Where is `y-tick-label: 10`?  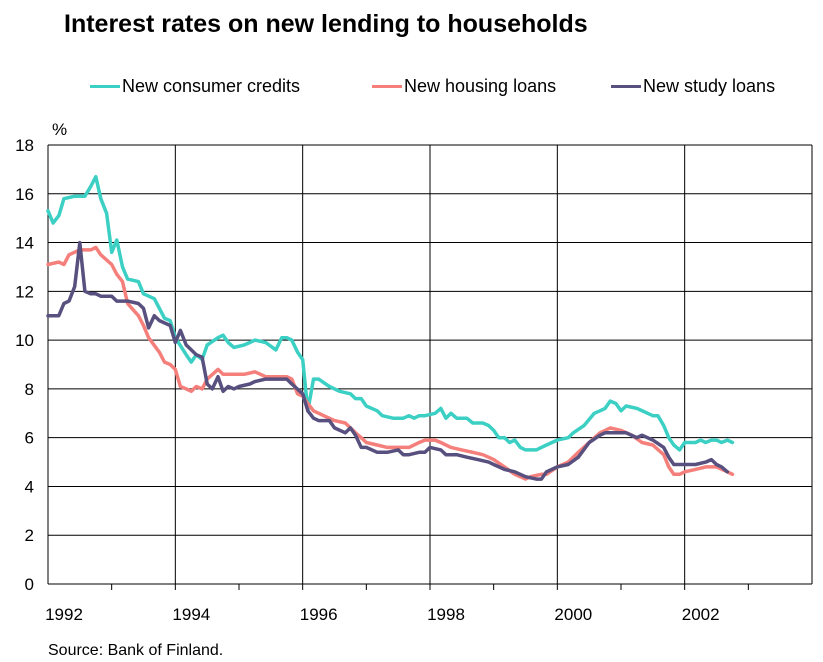
y-tick-label: 10 is located at coordinates (24, 340).